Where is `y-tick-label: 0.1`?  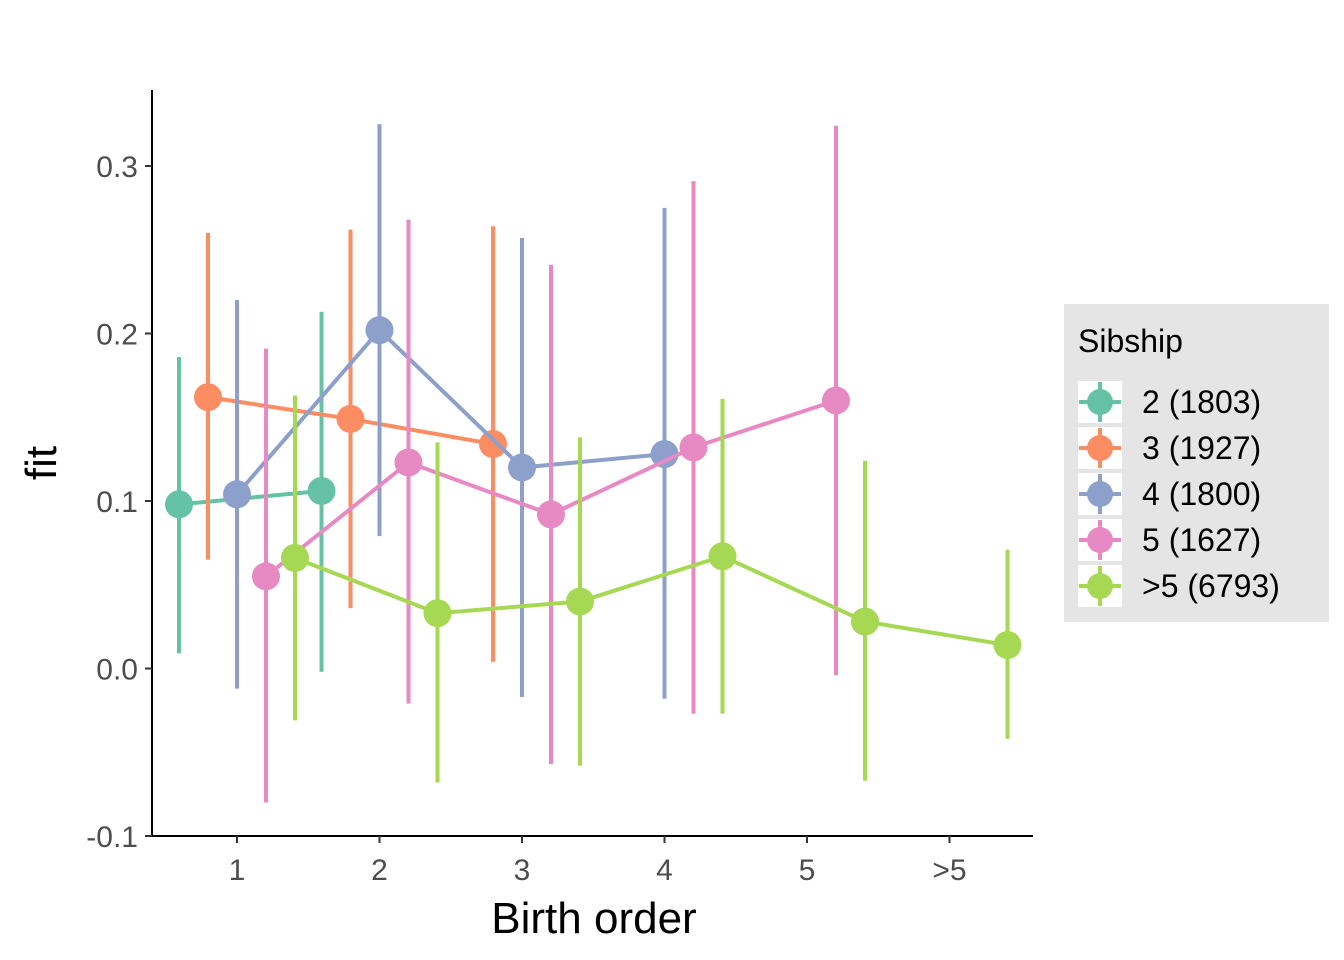 y-tick-label: 0.1 is located at coordinates (117, 502).